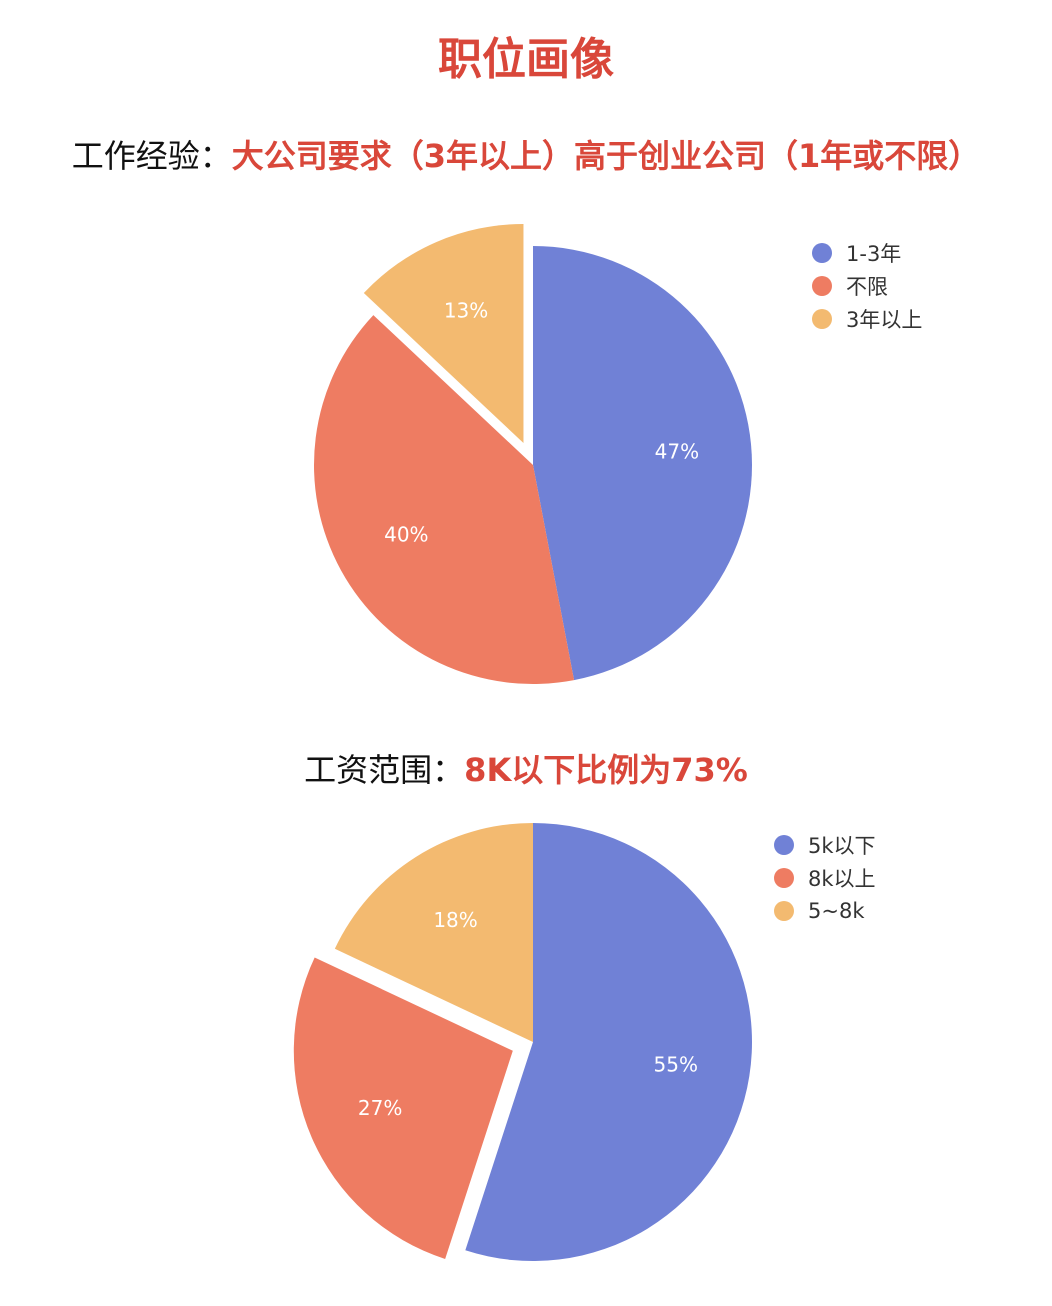 Image resolution: width=1052 pixels, height=1306 pixels. What do you see at coordinates (842, 878) in the screenshot?
I see `legend-label: 8k以上` at bounding box center [842, 878].